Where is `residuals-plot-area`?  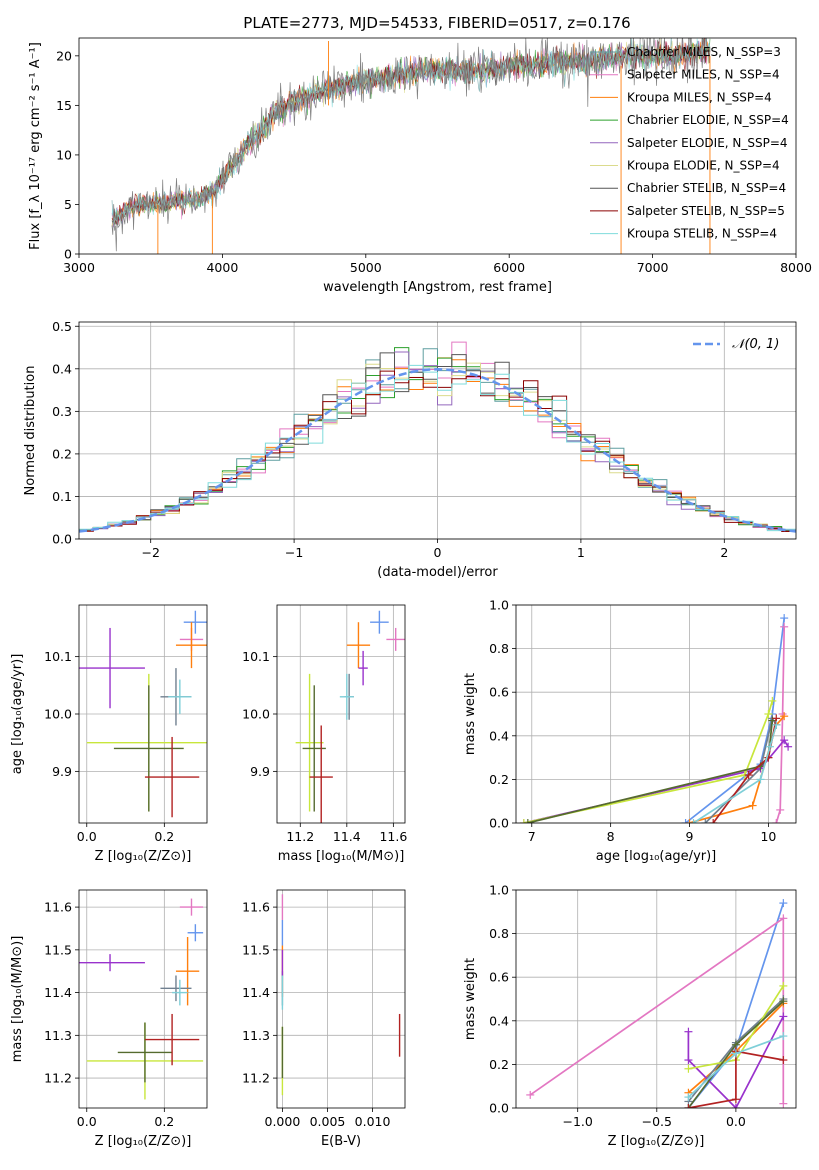 residuals-plot-area is located at coordinates (437, 437).